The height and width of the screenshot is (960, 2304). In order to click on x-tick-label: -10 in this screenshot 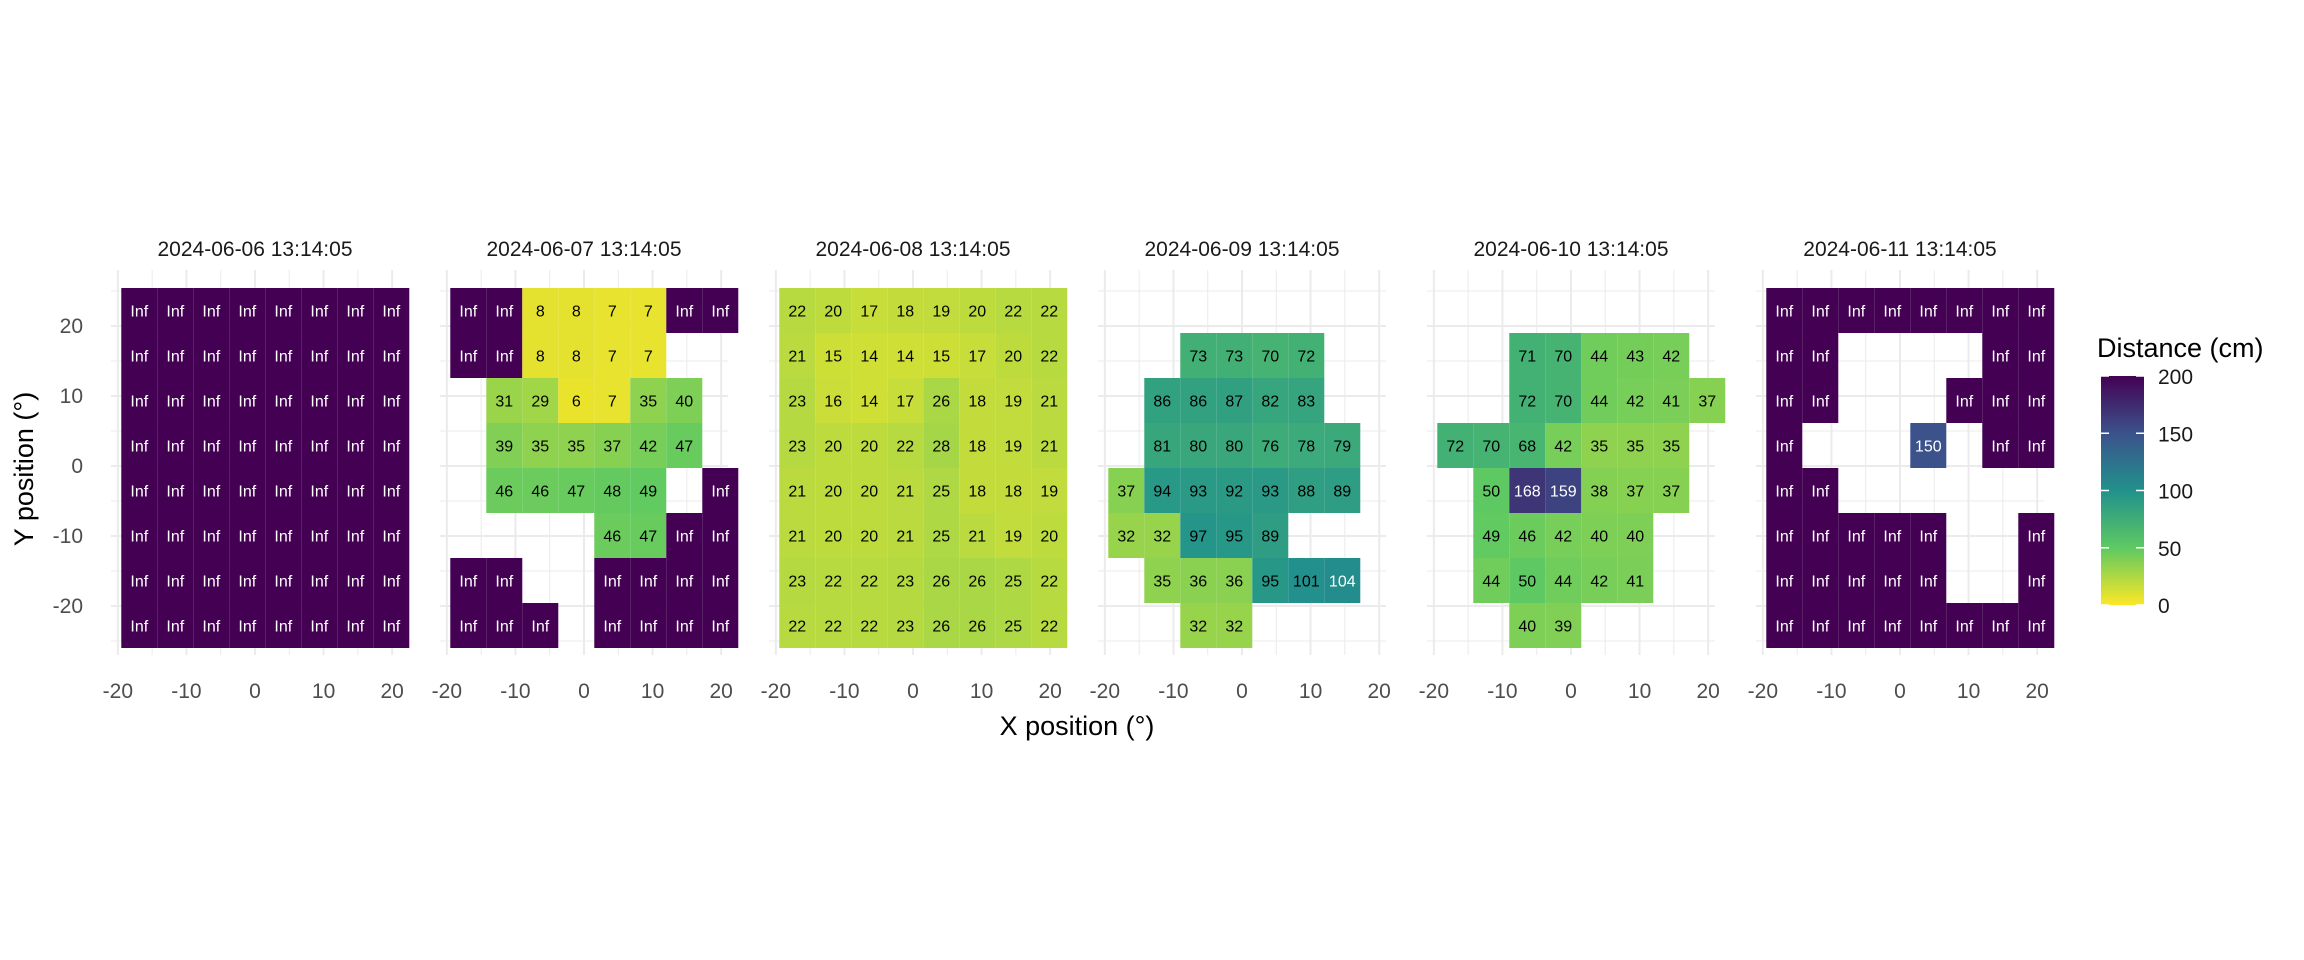, I will do `click(844, 691)`.